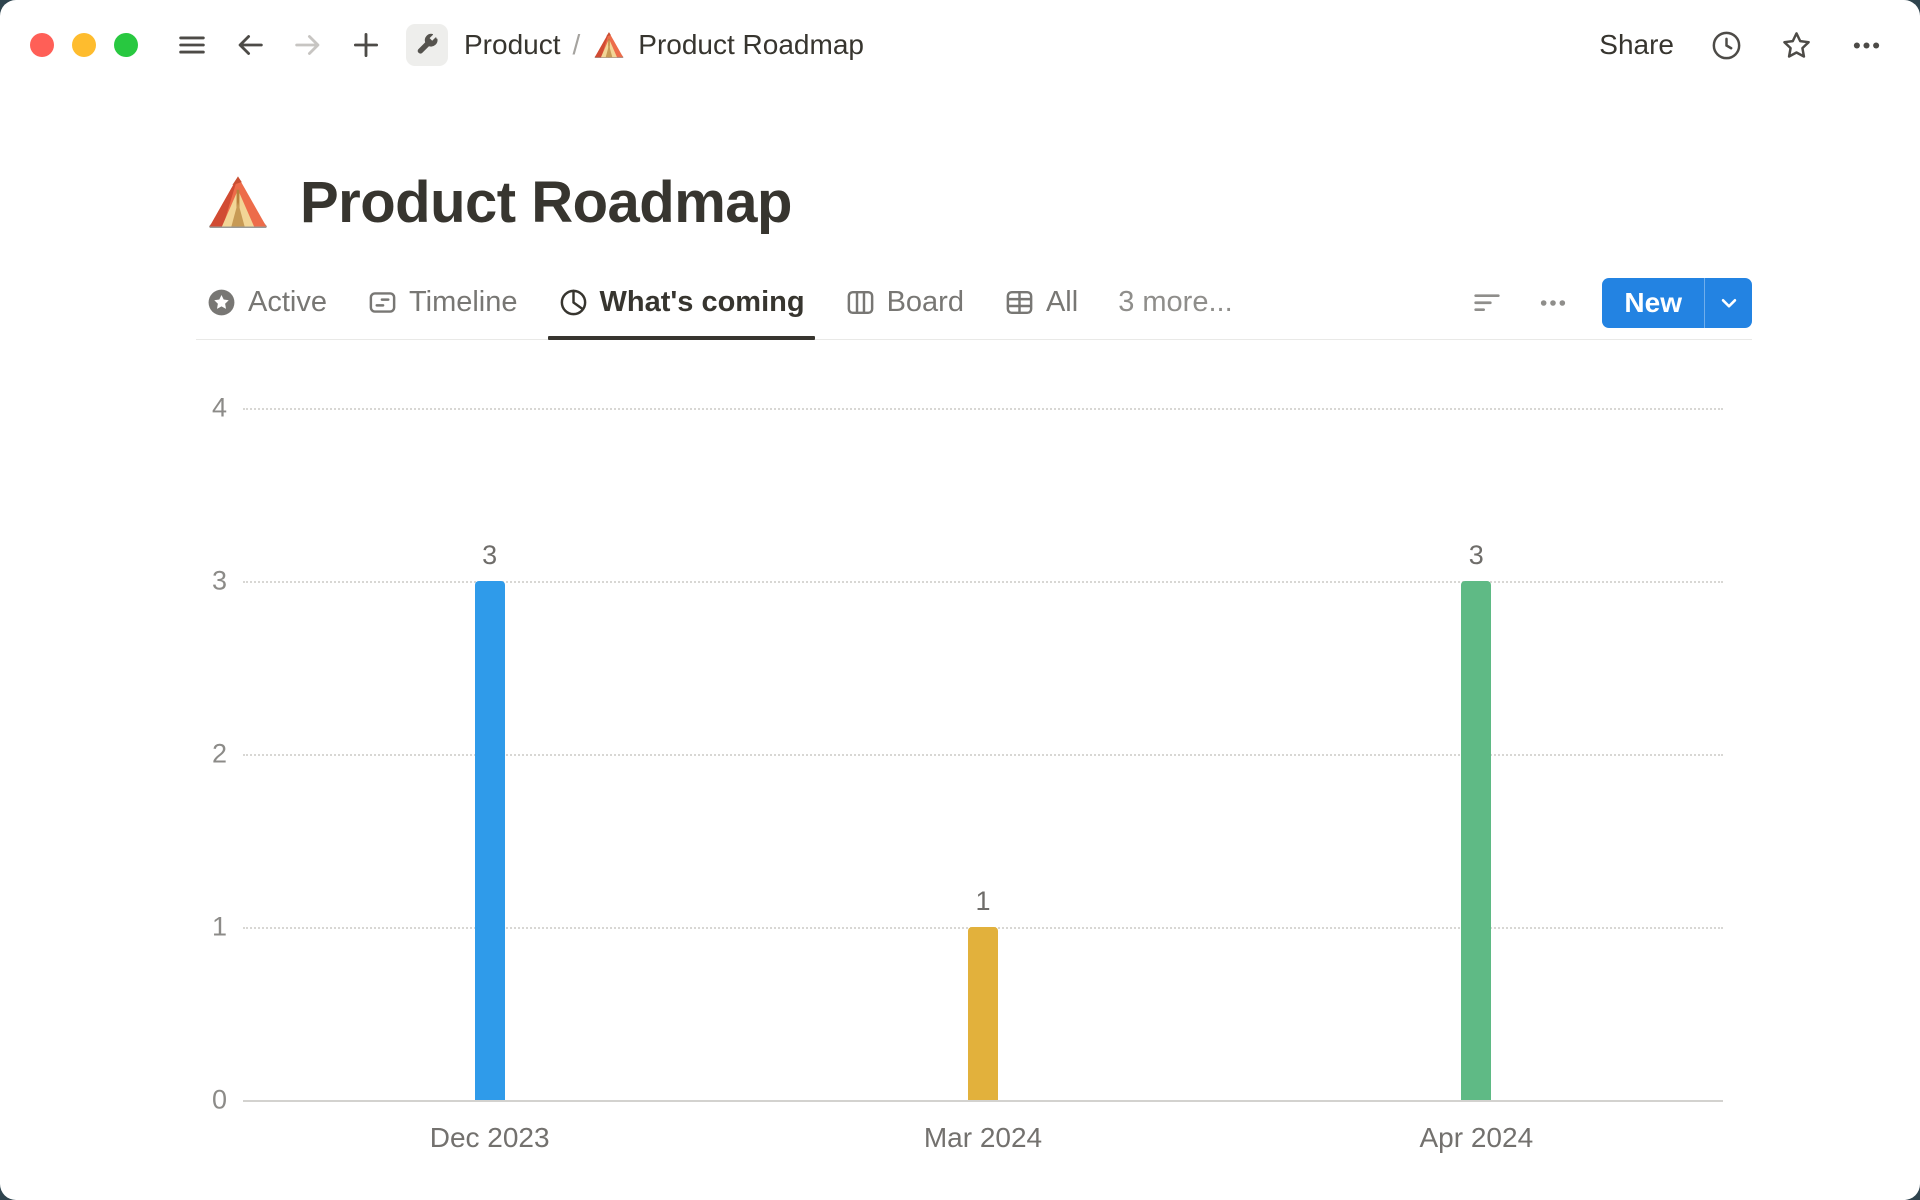  Describe the element at coordinates (983, 1101) in the screenshot. I see `x-axis-baseline` at that location.